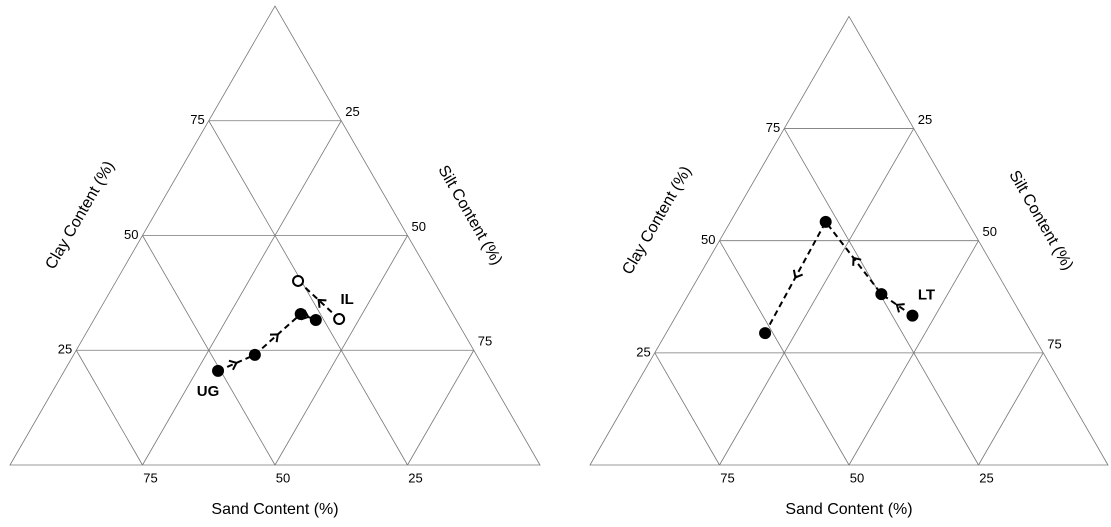 The width and height of the screenshot is (1111, 527). Describe the element at coordinates (839, 277) in the screenshot. I see `series-line` at that location.